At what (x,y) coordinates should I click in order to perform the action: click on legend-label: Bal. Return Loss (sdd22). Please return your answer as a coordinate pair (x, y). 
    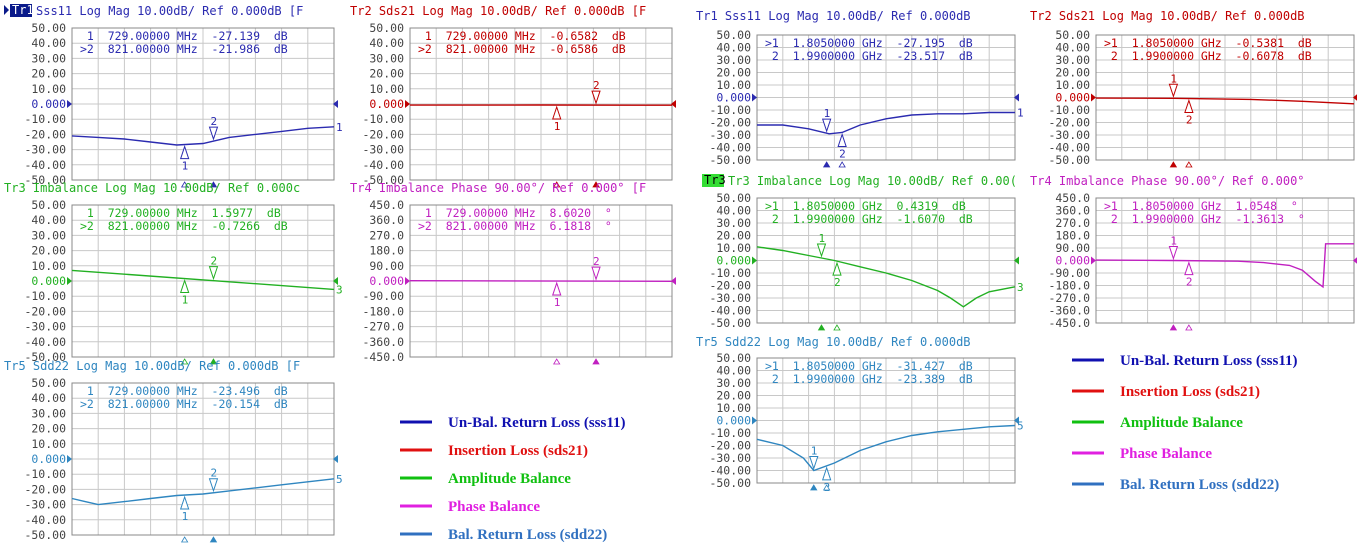
    Looking at the image, I should click on (527, 535).